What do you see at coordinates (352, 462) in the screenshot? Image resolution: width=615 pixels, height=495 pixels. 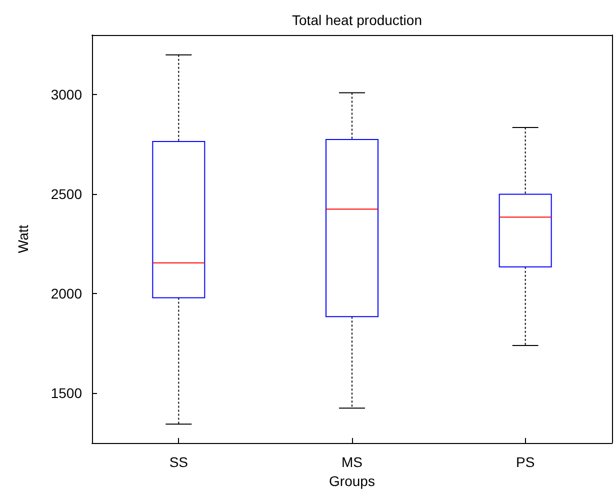 I see `x-tick-label: MS` at bounding box center [352, 462].